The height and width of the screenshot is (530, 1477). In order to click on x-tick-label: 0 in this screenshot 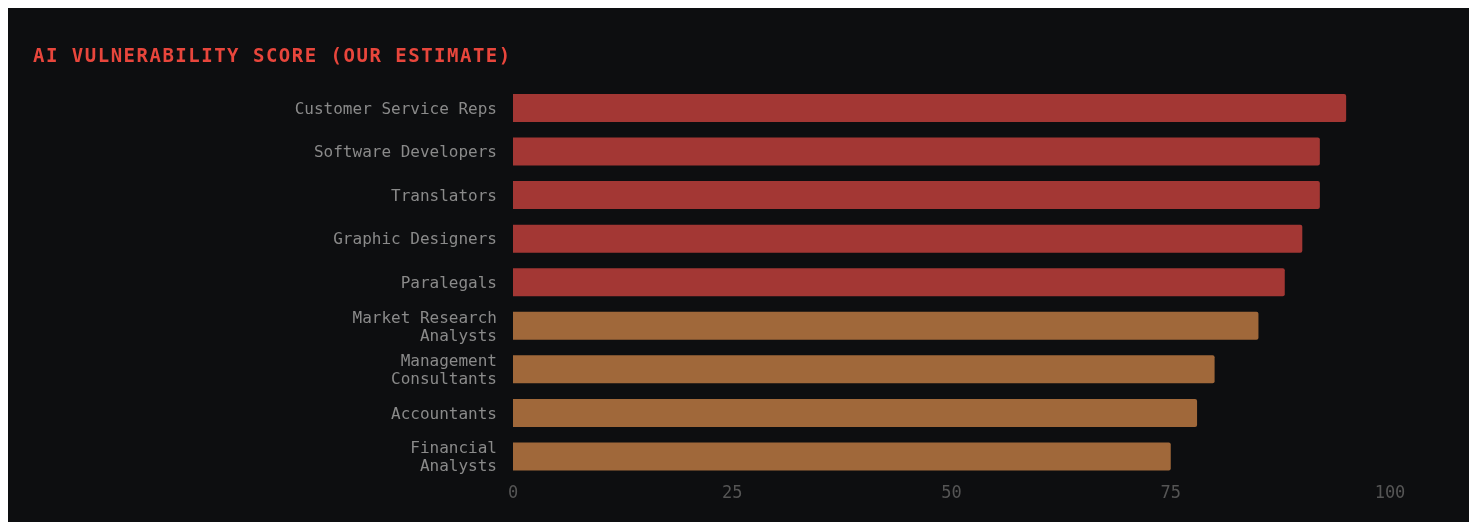, I will do `click(513, 492)`.